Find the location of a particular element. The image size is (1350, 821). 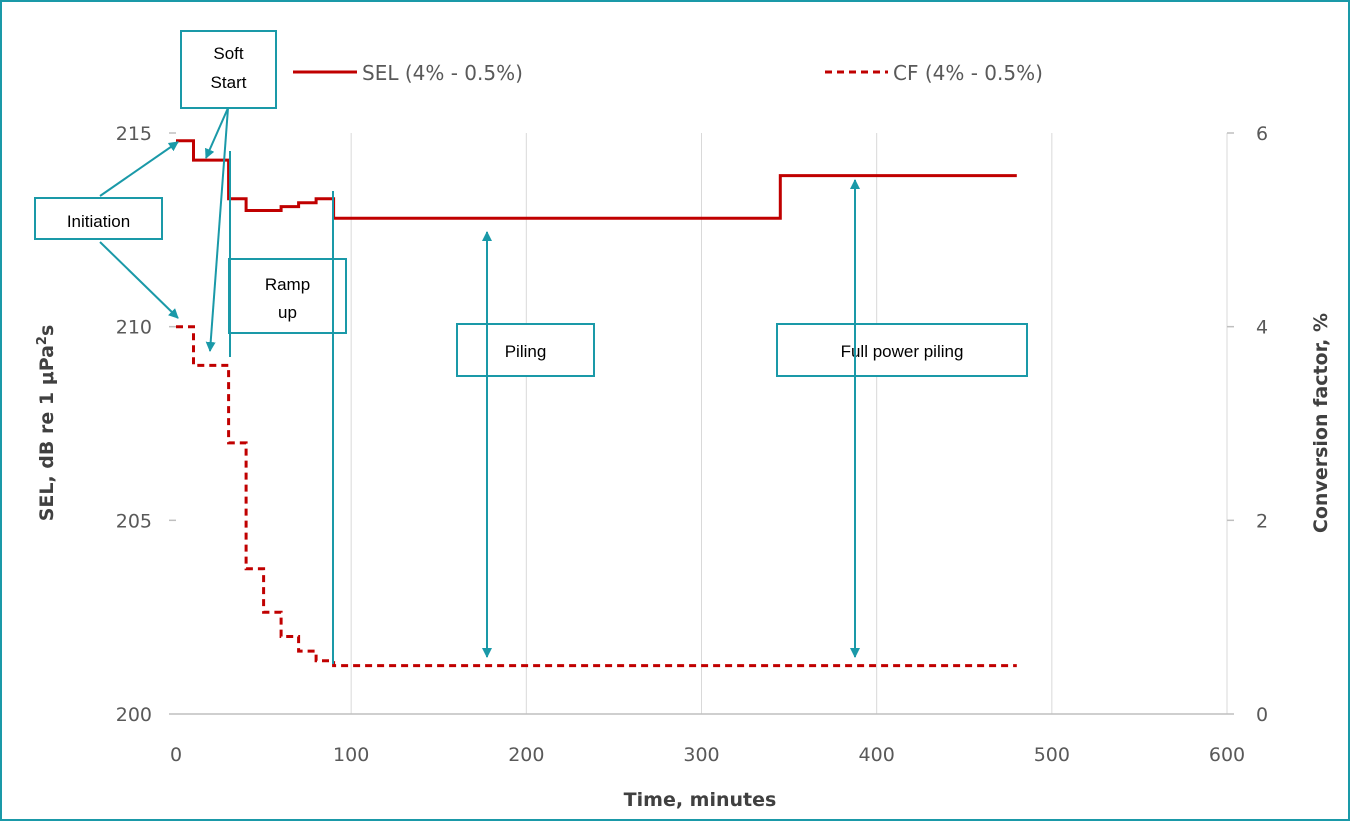

x-tick-label-300: 300 is located at coordinates (701, 755).